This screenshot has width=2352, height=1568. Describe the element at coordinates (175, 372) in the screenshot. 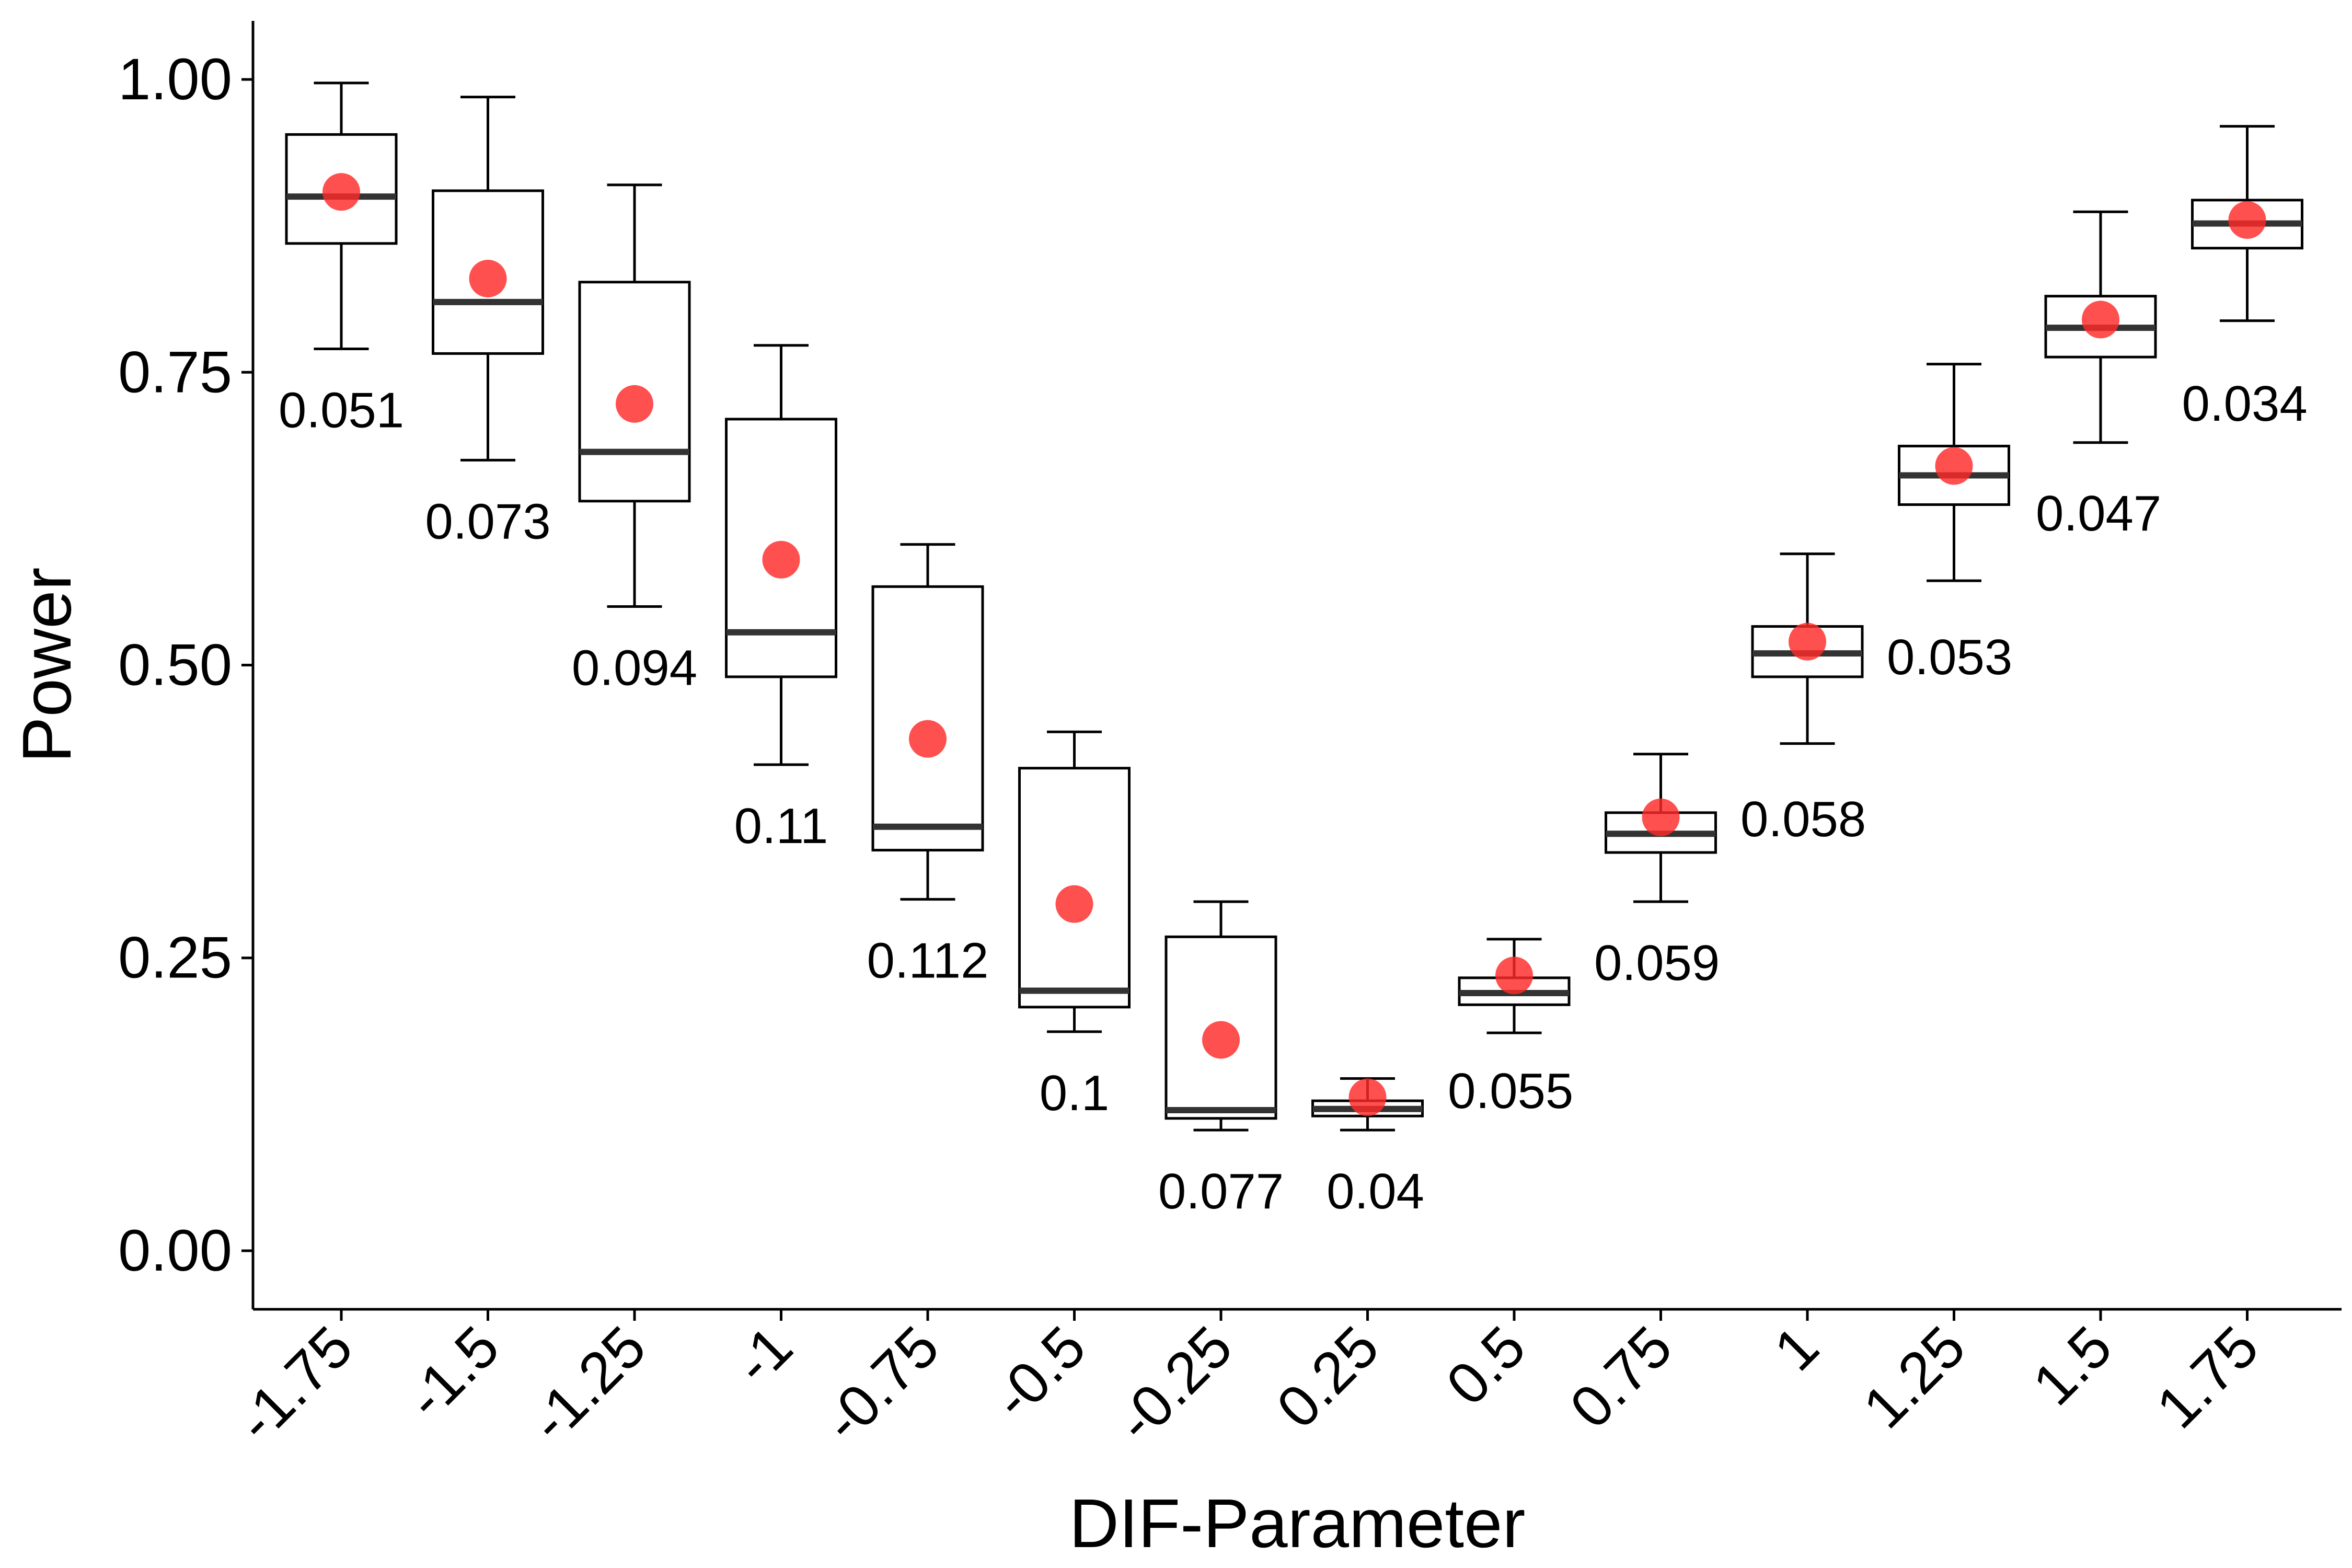

I see `y-tick-label: 0.75` at that location.